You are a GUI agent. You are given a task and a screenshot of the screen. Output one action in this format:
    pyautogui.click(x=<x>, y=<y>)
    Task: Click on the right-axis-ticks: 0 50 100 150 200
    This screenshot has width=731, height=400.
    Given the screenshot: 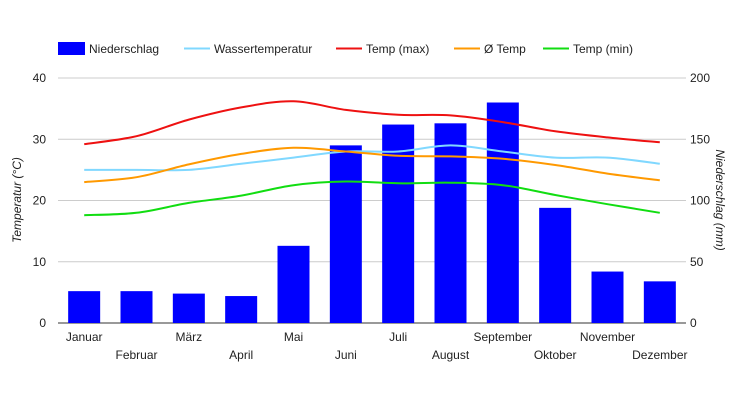 What is the action you would take?
    pyautogui.click(x=700, y=200)
    